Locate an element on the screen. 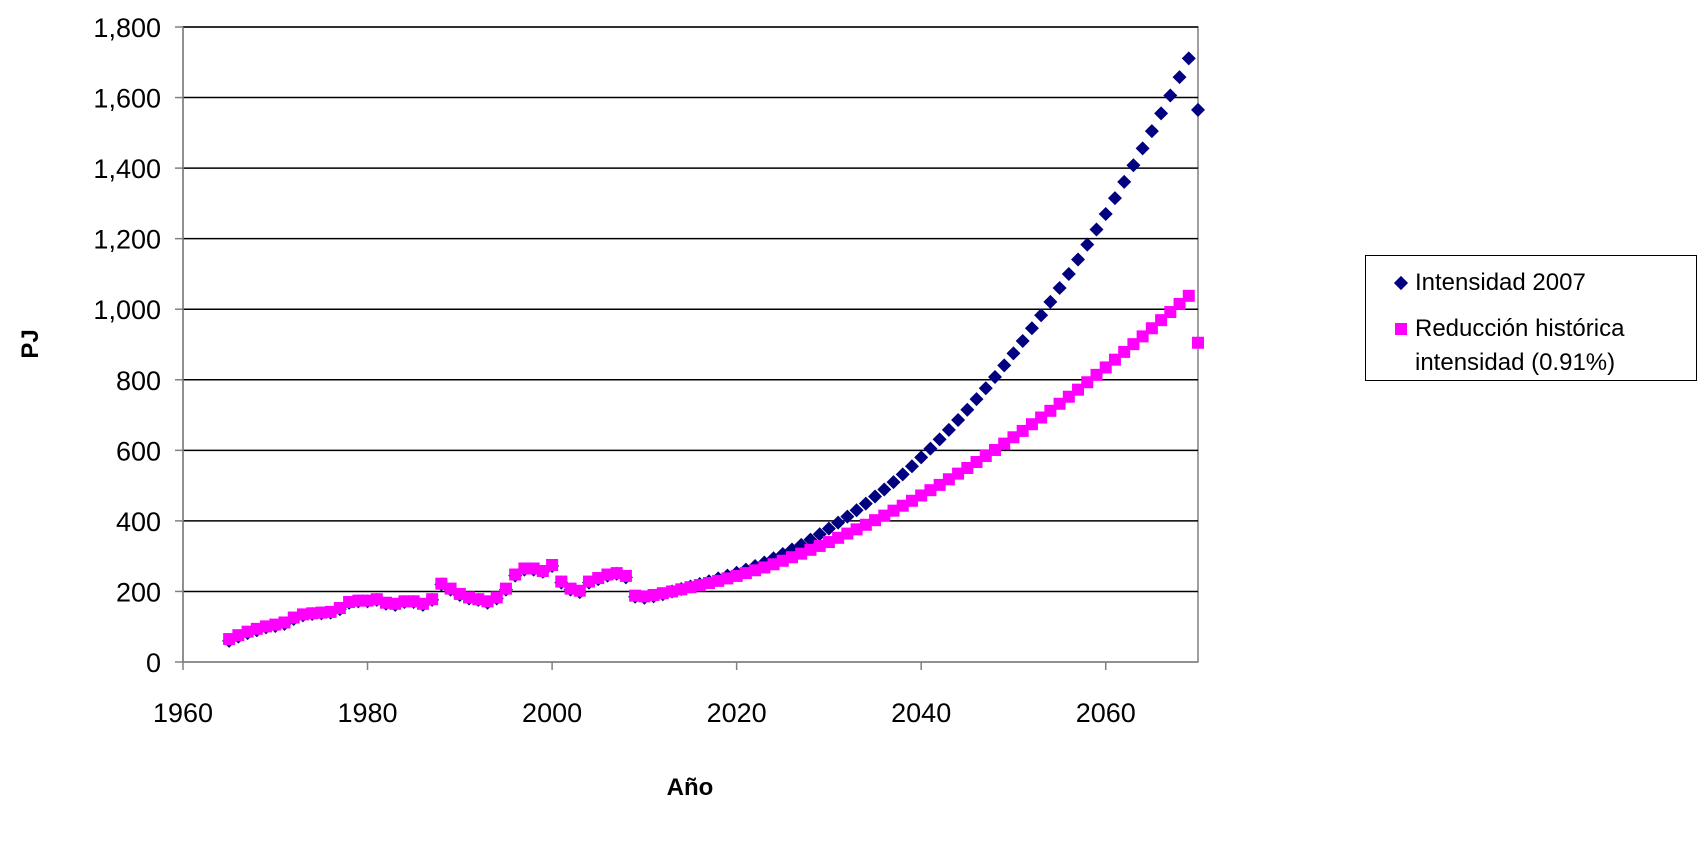 This screenshot has width=1697, height=865. y-tick-label: 1,000 is located at coordinates (127, 310).